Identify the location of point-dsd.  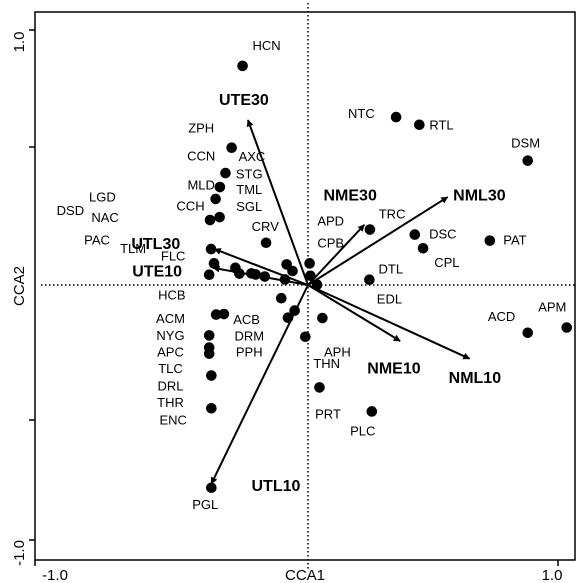
(210, 220).